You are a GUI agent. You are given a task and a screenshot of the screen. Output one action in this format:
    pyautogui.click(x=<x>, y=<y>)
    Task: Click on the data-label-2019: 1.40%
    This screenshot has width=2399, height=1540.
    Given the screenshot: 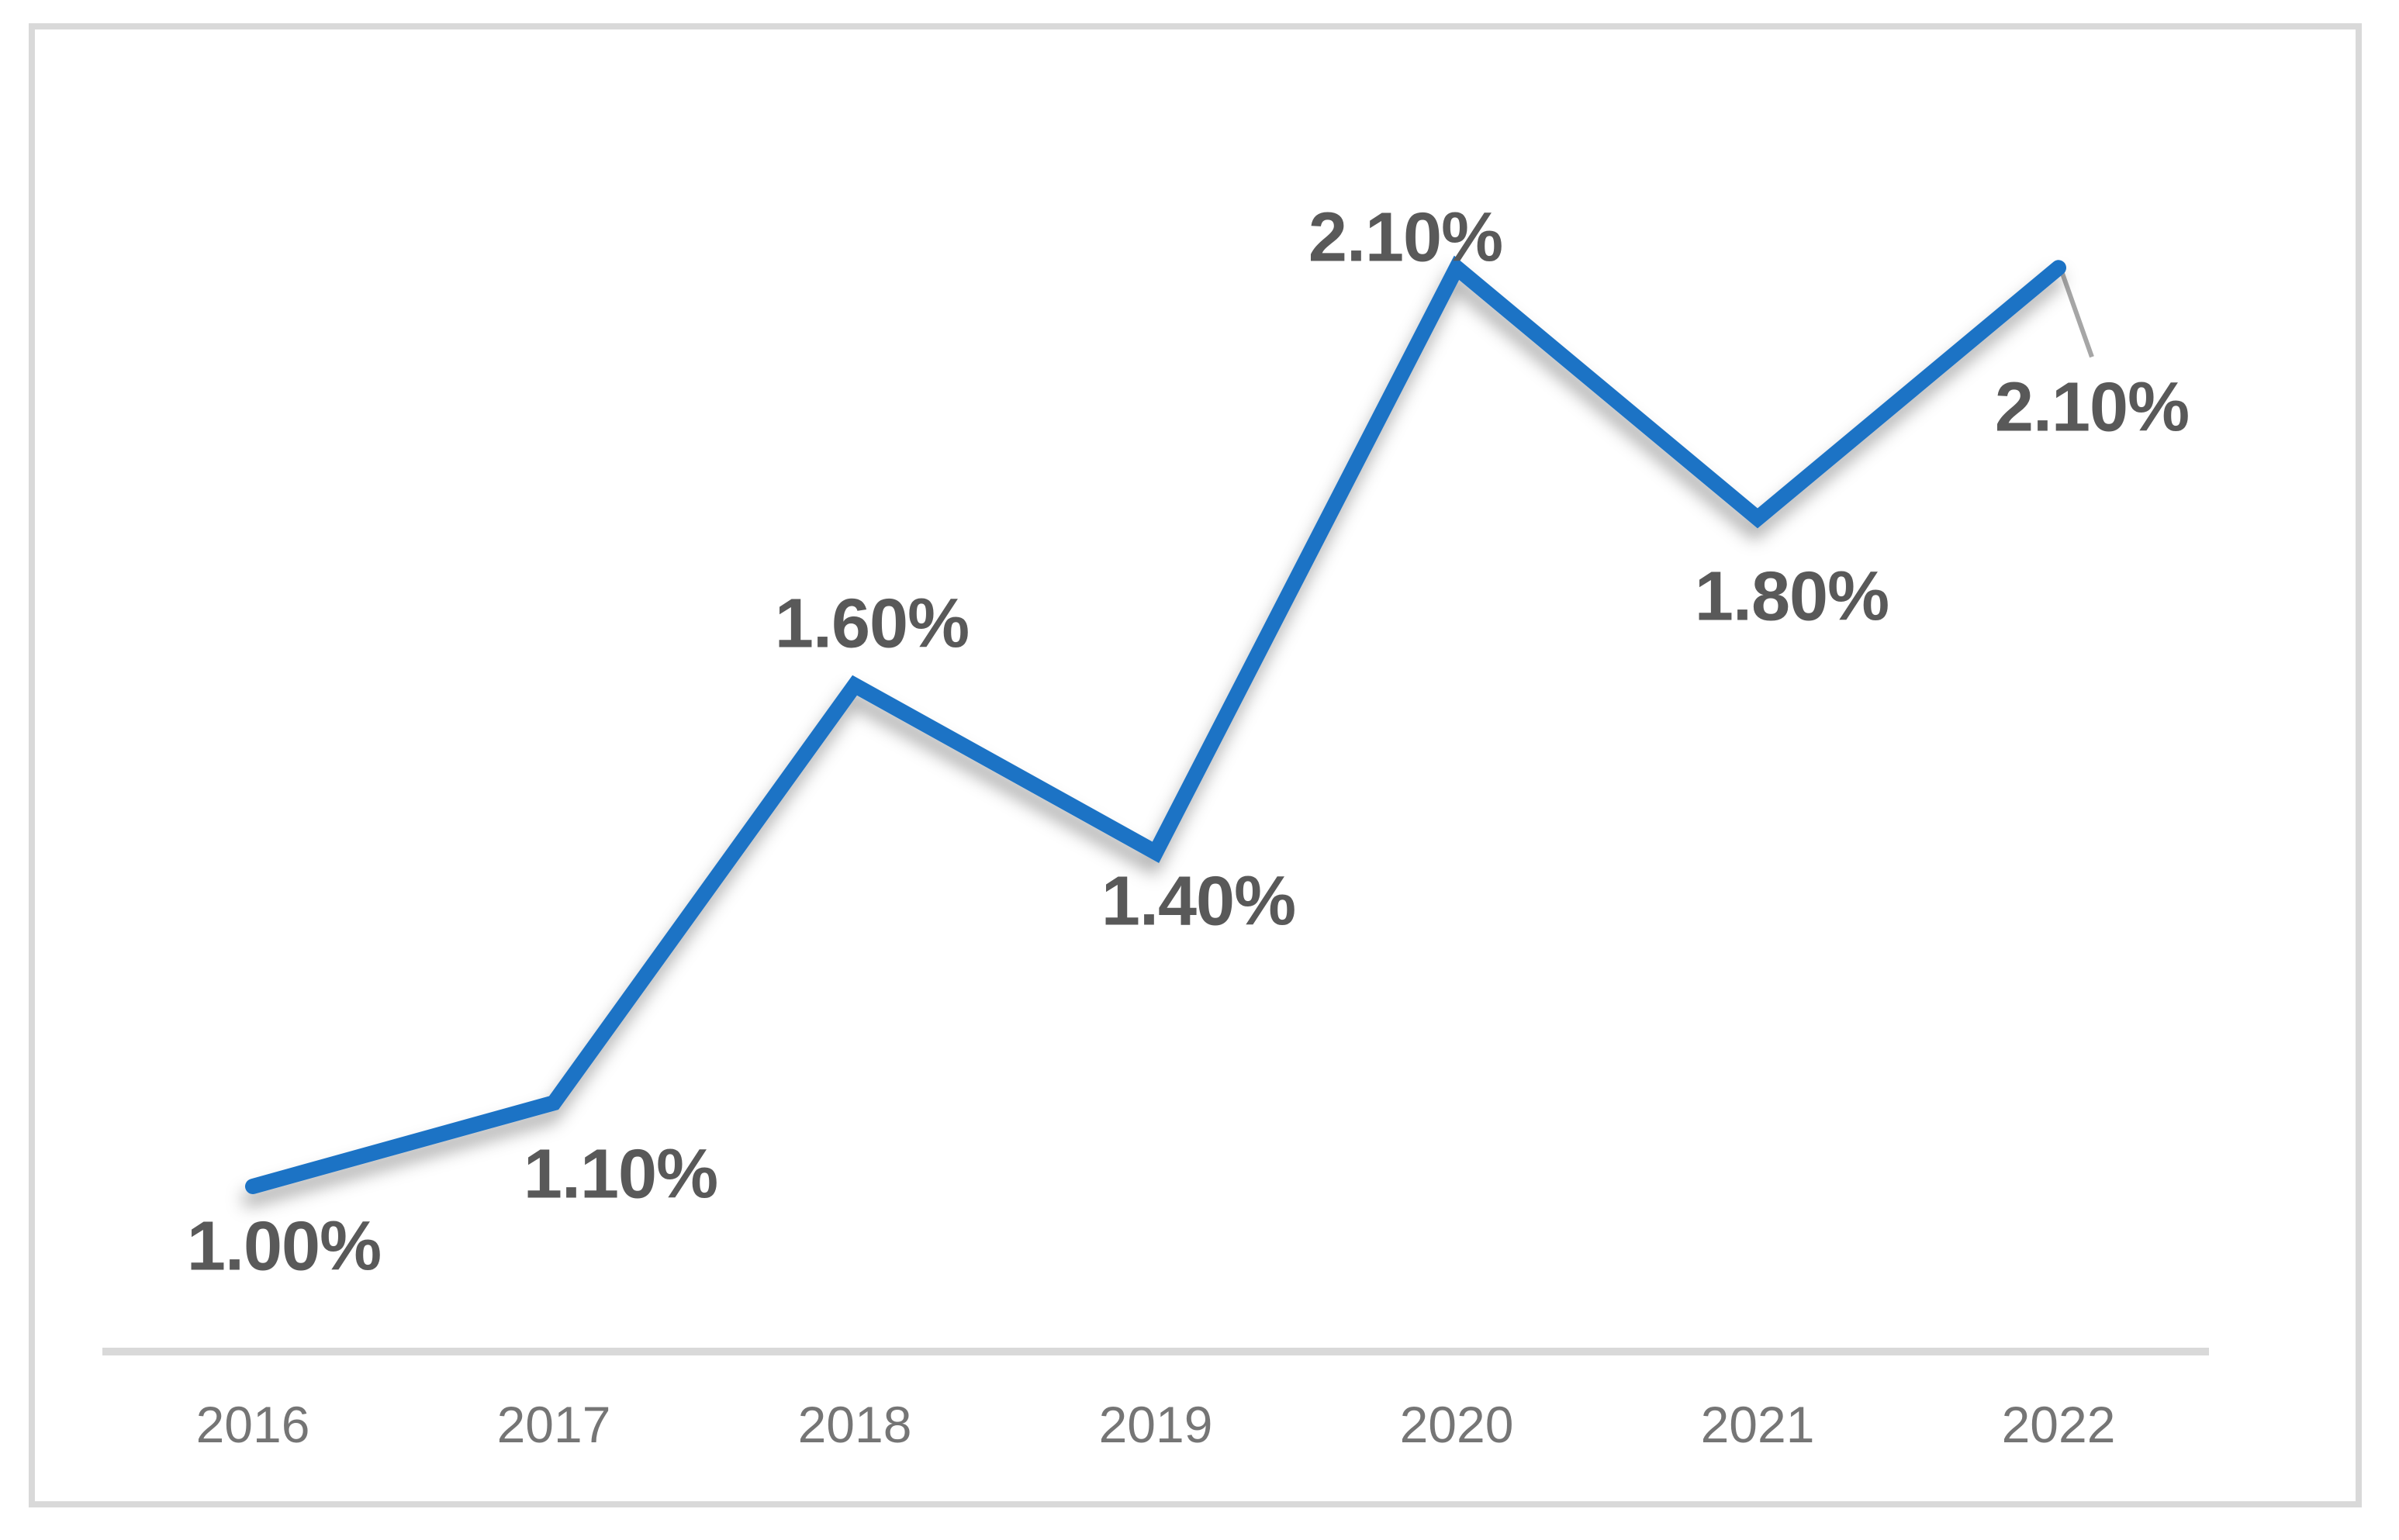 What is the action you would take?
    pyautogui.click(x=1198, y=901)
    